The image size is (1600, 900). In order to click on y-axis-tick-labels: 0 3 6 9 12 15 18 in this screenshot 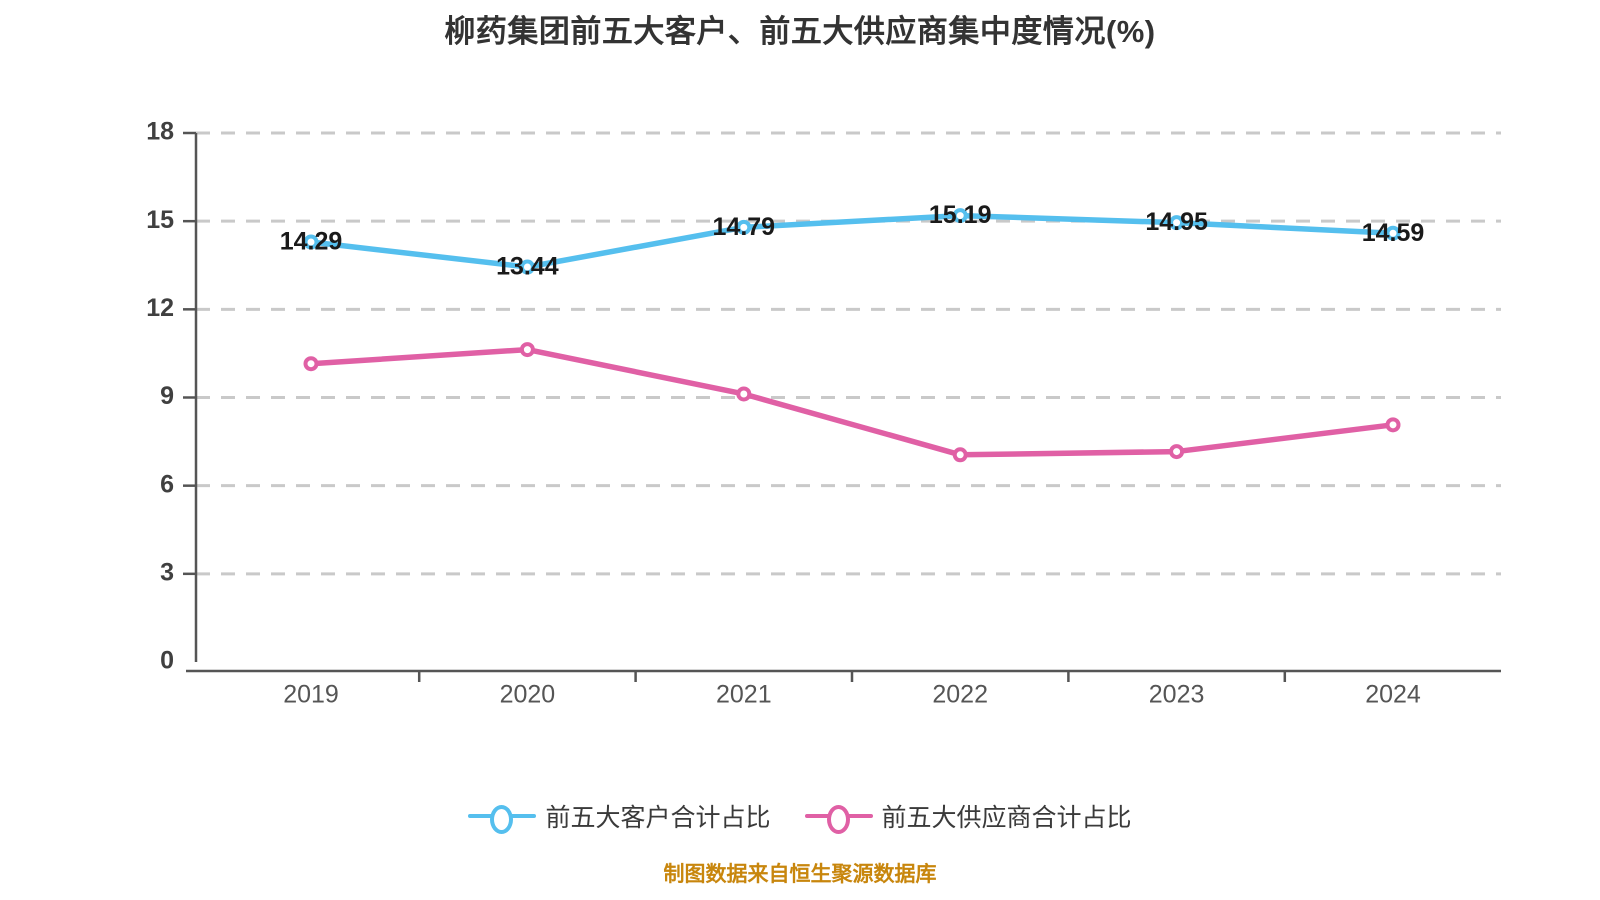, I will do `click(160, 396)`.